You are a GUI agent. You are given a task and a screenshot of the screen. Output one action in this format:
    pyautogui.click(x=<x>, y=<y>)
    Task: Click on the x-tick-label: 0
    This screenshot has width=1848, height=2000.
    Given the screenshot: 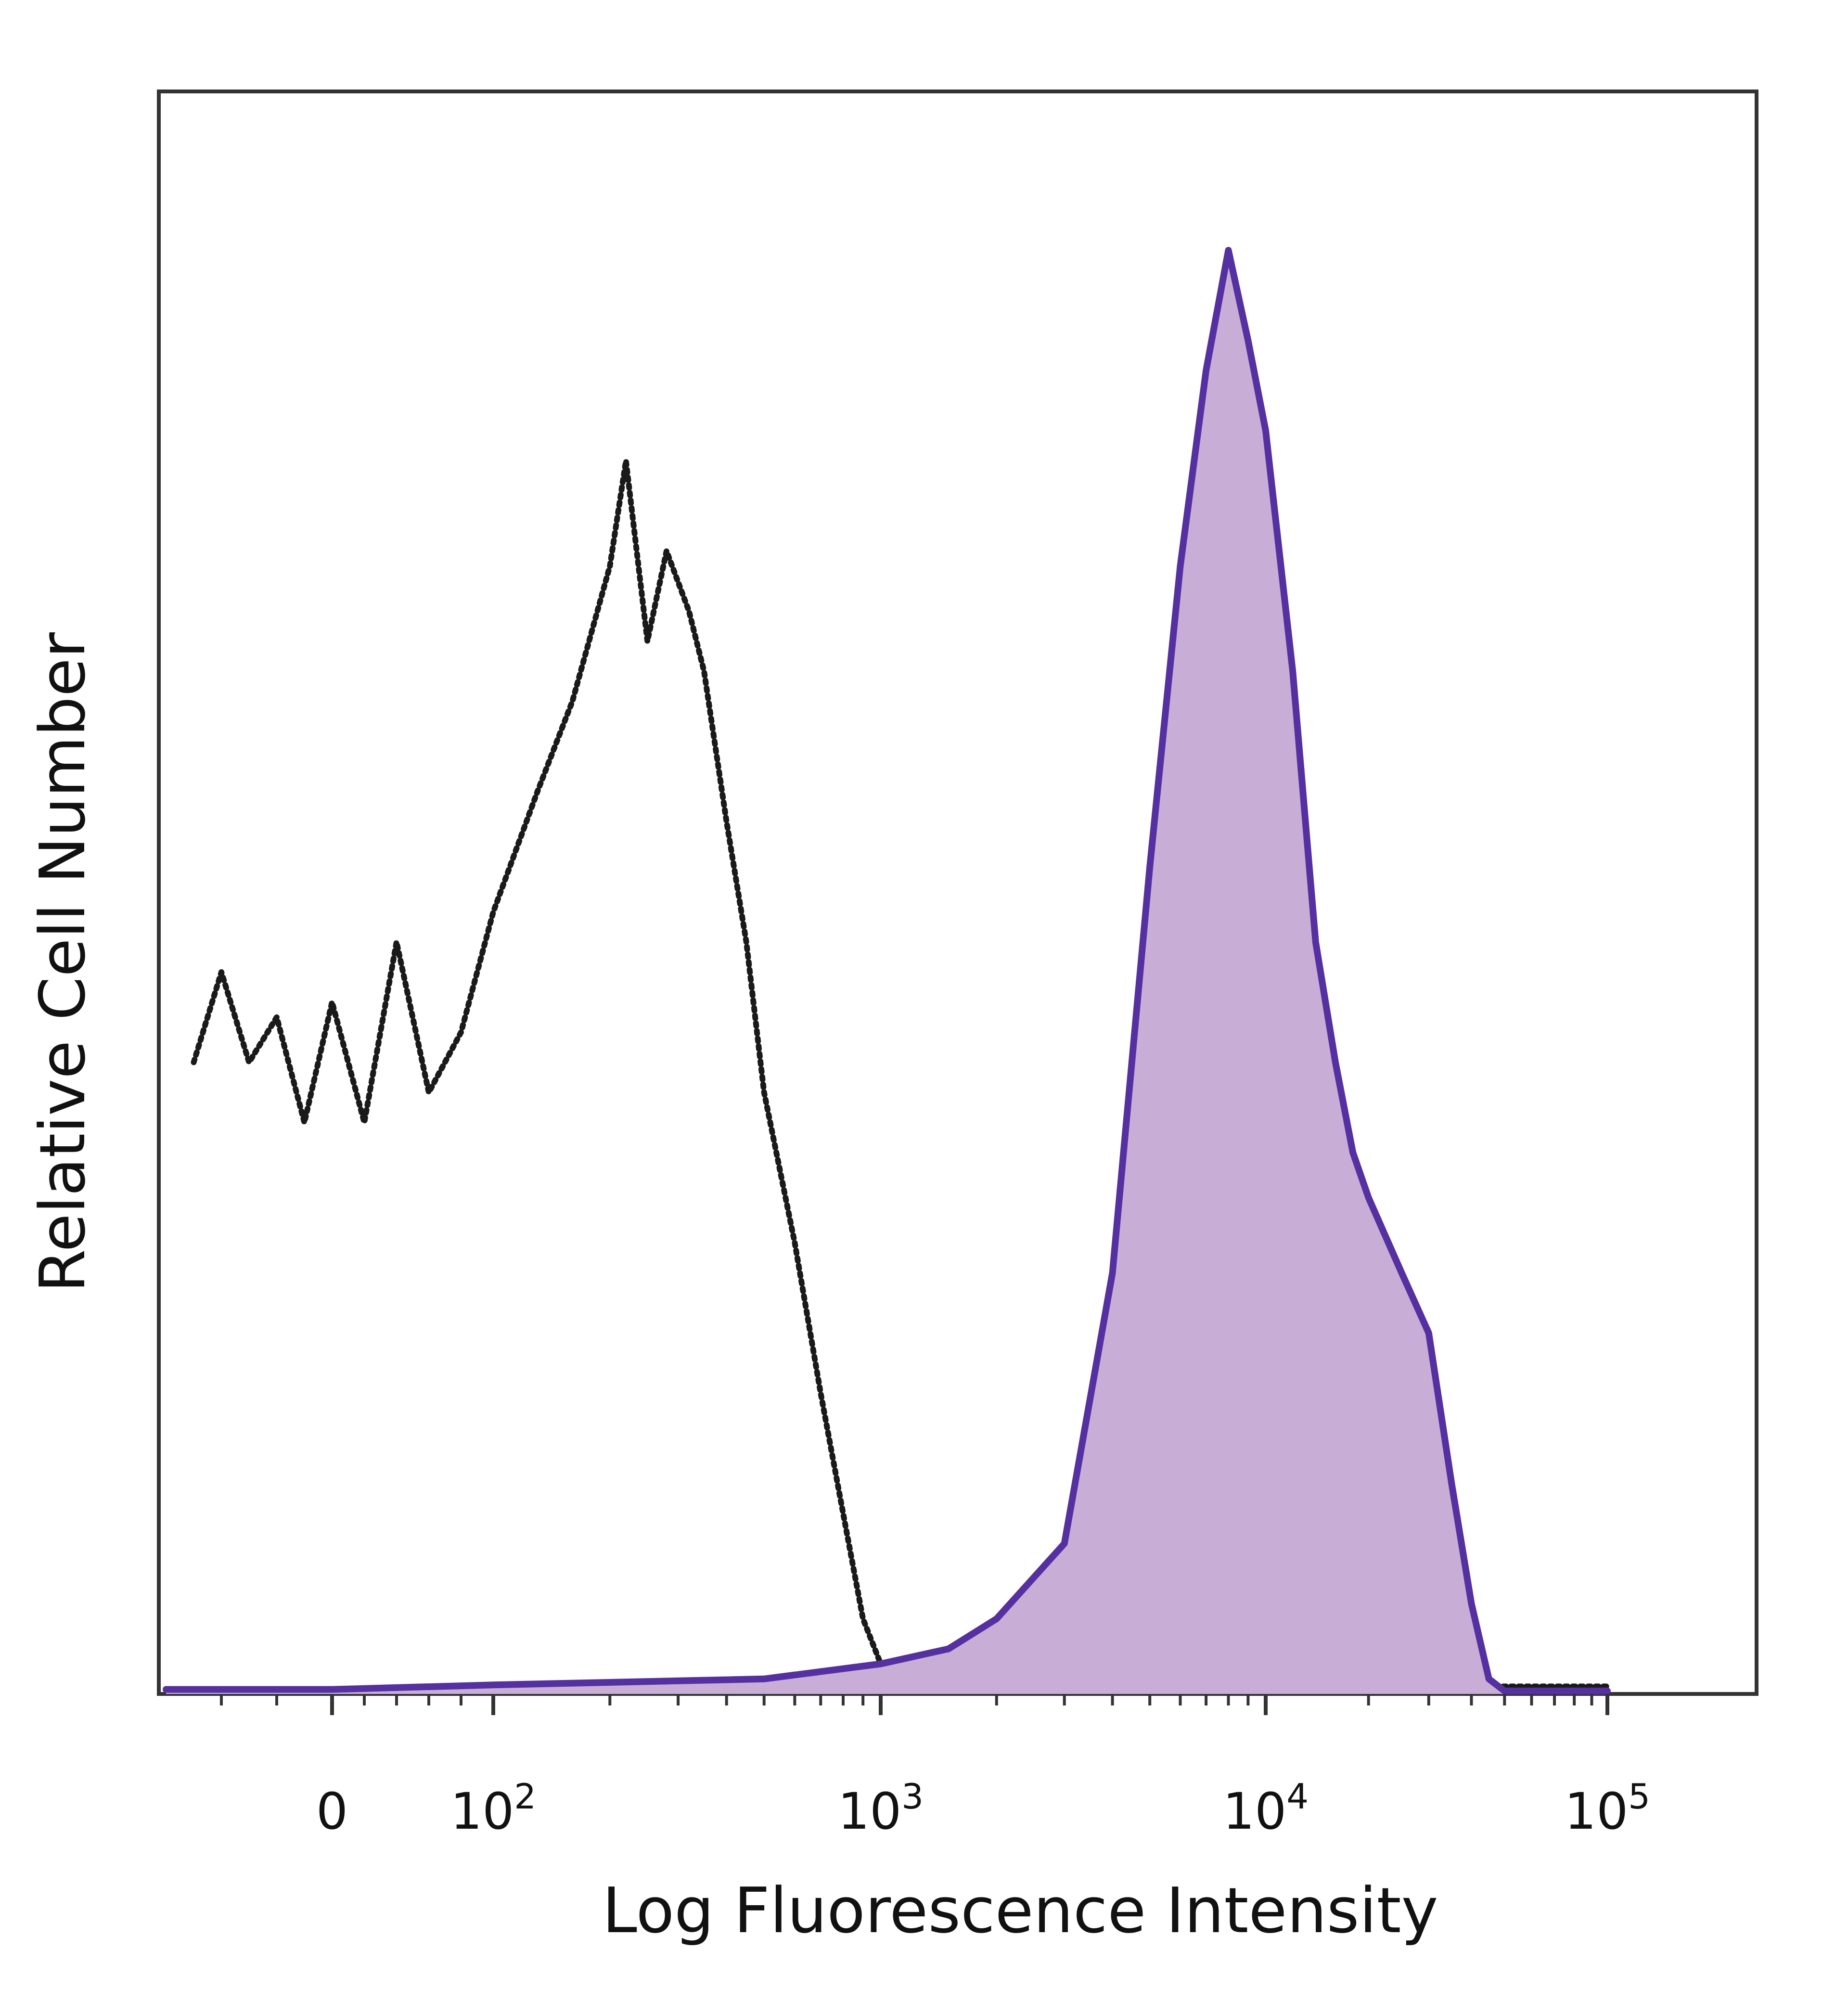 What is the action you would take?
    pyautogui.click(x=332, y=1811)
    